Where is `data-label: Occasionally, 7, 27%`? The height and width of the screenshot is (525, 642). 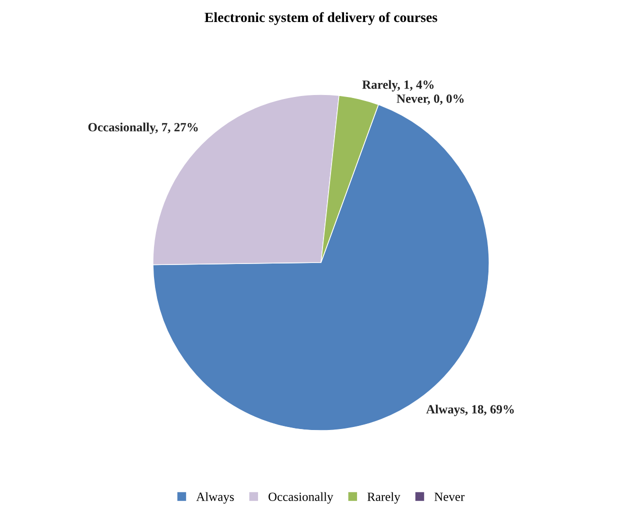 data-label: Occasionally, 7, 27% is located at coordinates (143, 128).